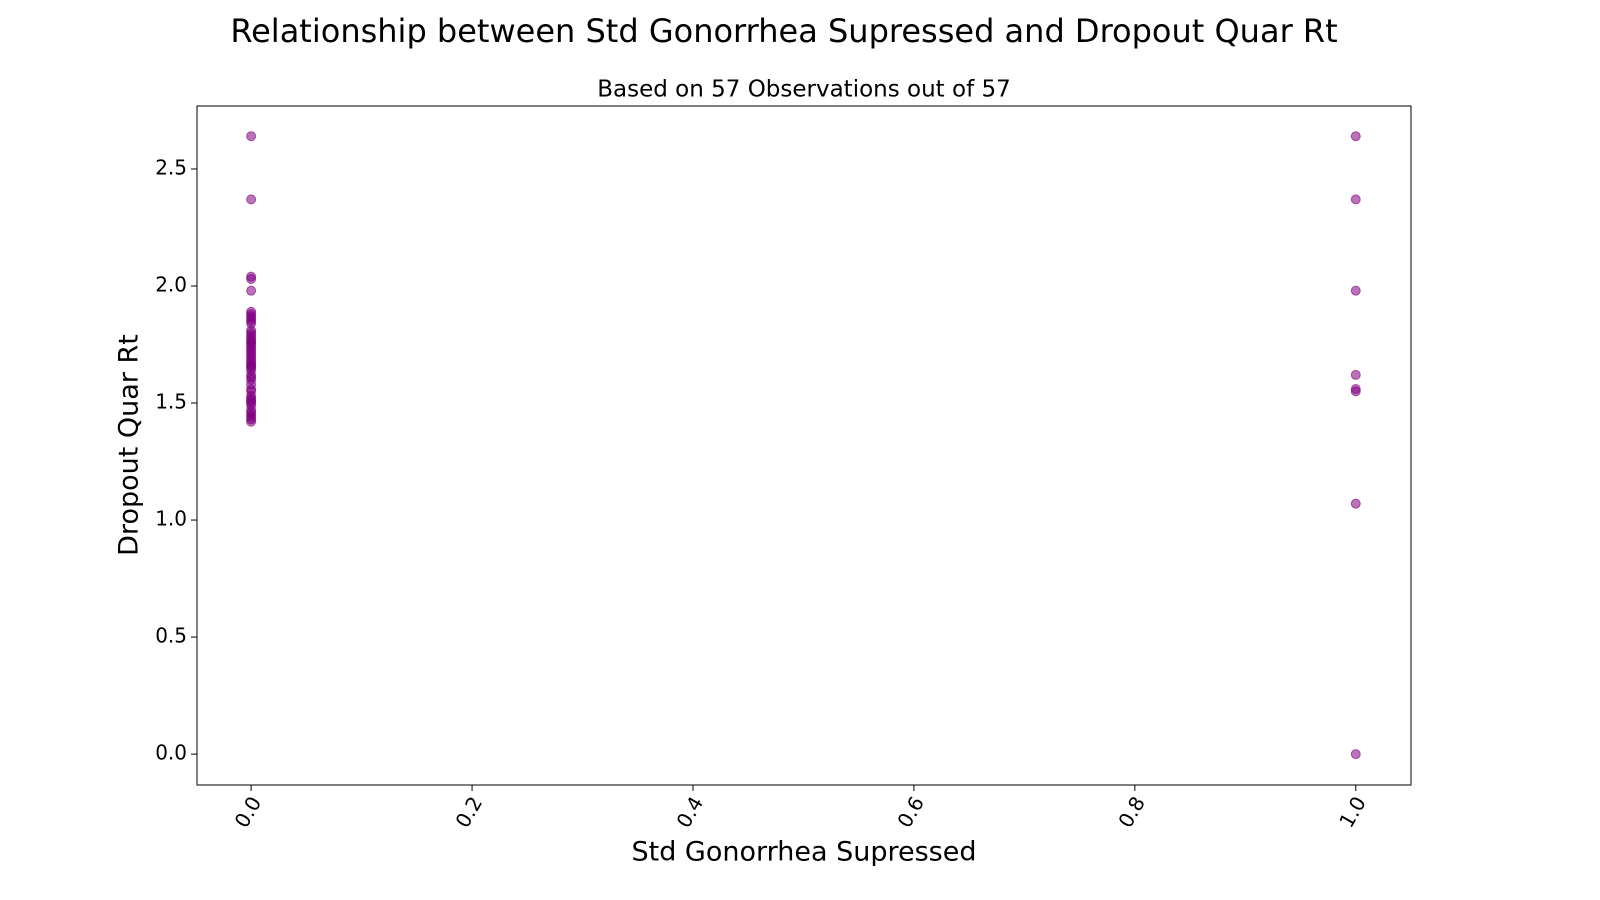 The image size is (1600, 900). Describe the element at coordinates (171, 636) in the screenshot. I see `y-tick-label: 0.5` at that location.